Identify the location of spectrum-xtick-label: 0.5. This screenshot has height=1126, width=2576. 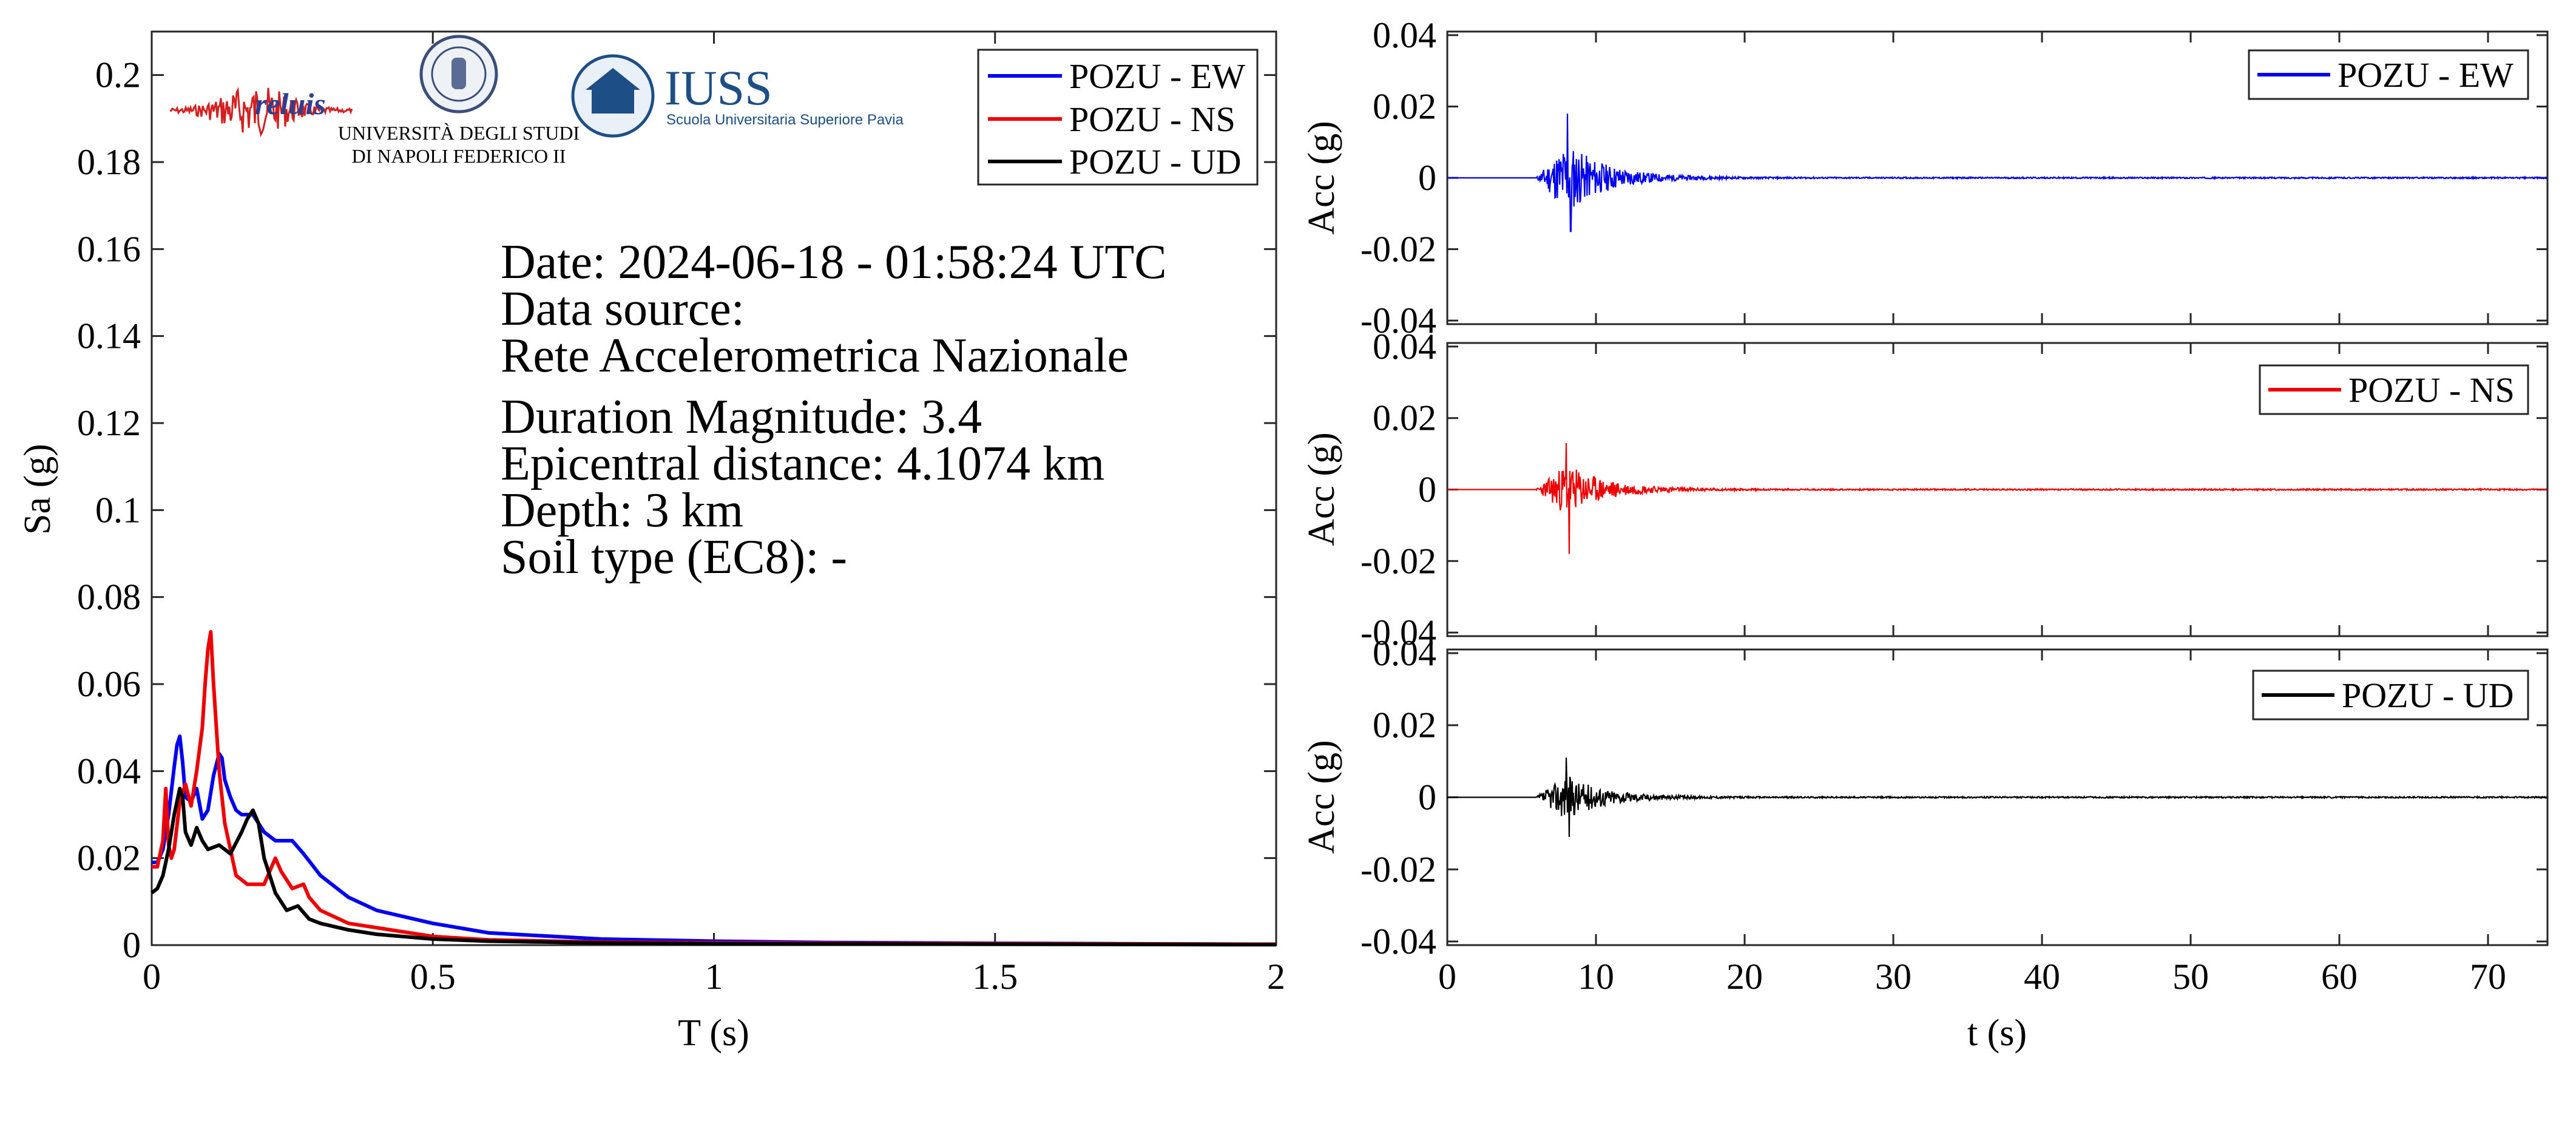
(433, 977).